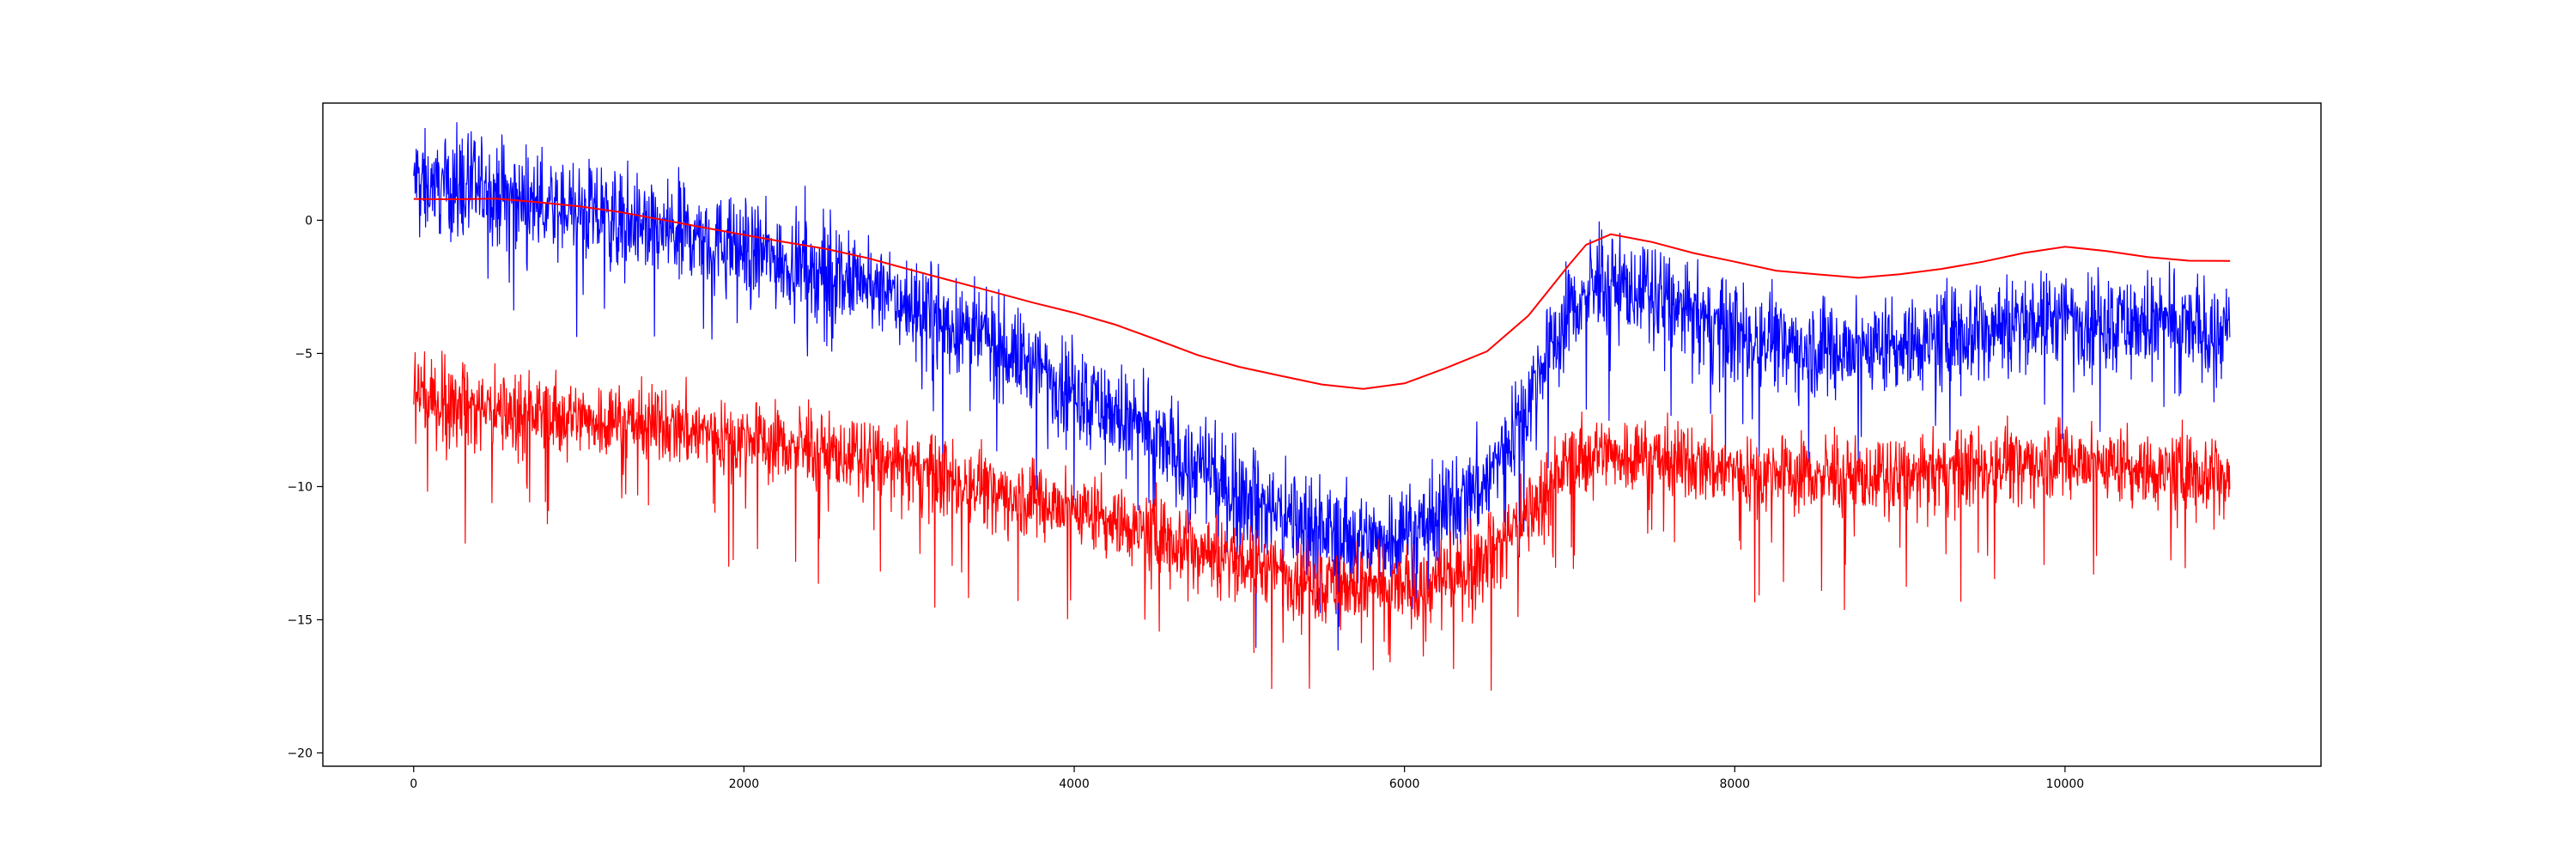 The image size is (2576, 859). What do you see at coordinates (1074, 784) in the screenshot?
I see `x-tick-label: 4000` at bounding box center [1074, 784].